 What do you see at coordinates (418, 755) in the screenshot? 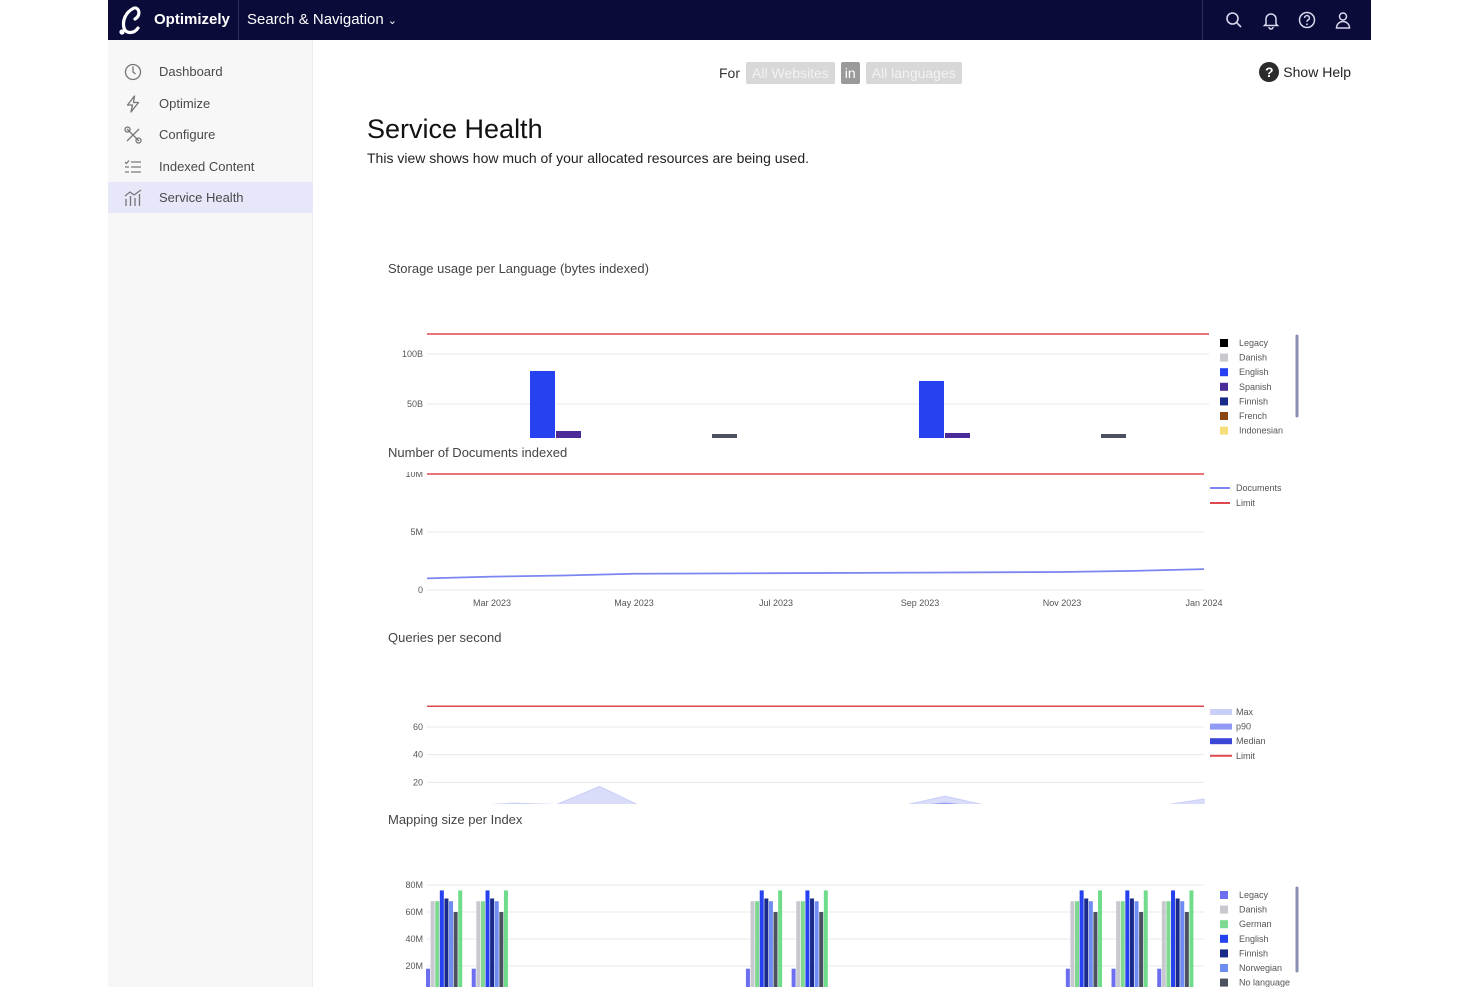
I see `y-tick-label: 40` at bounding box center [418, 755].